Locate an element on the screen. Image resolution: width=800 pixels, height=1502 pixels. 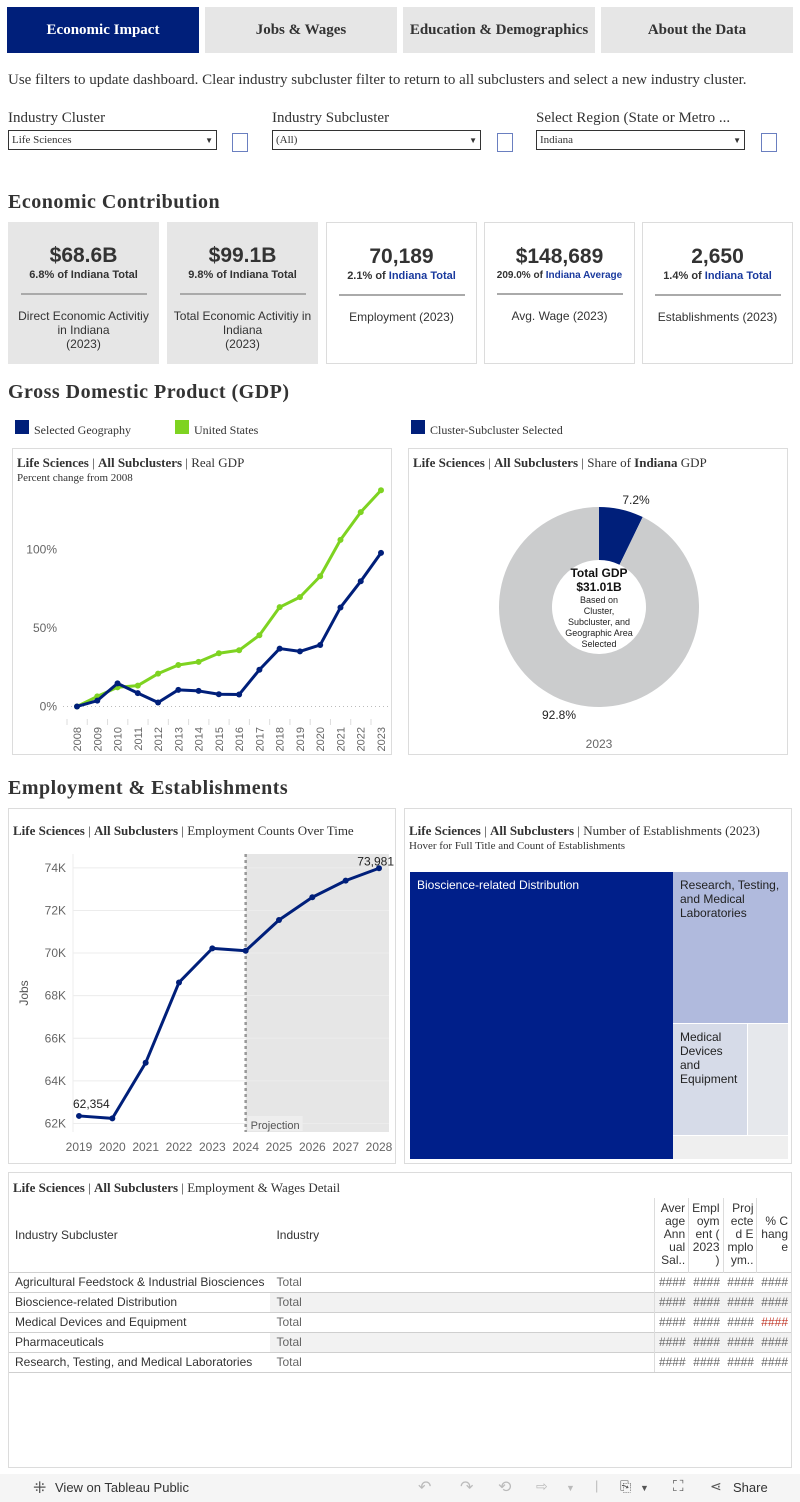
x-tick-label: 2020 is located at coordinates (321, 739).